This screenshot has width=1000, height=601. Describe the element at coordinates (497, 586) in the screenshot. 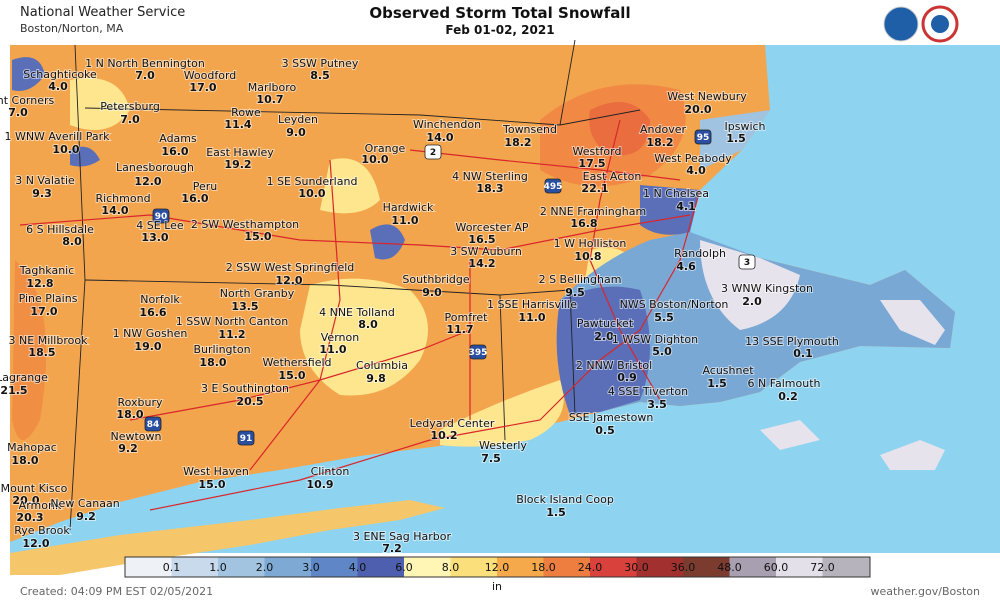

I see `legend-unit: in` at that location.